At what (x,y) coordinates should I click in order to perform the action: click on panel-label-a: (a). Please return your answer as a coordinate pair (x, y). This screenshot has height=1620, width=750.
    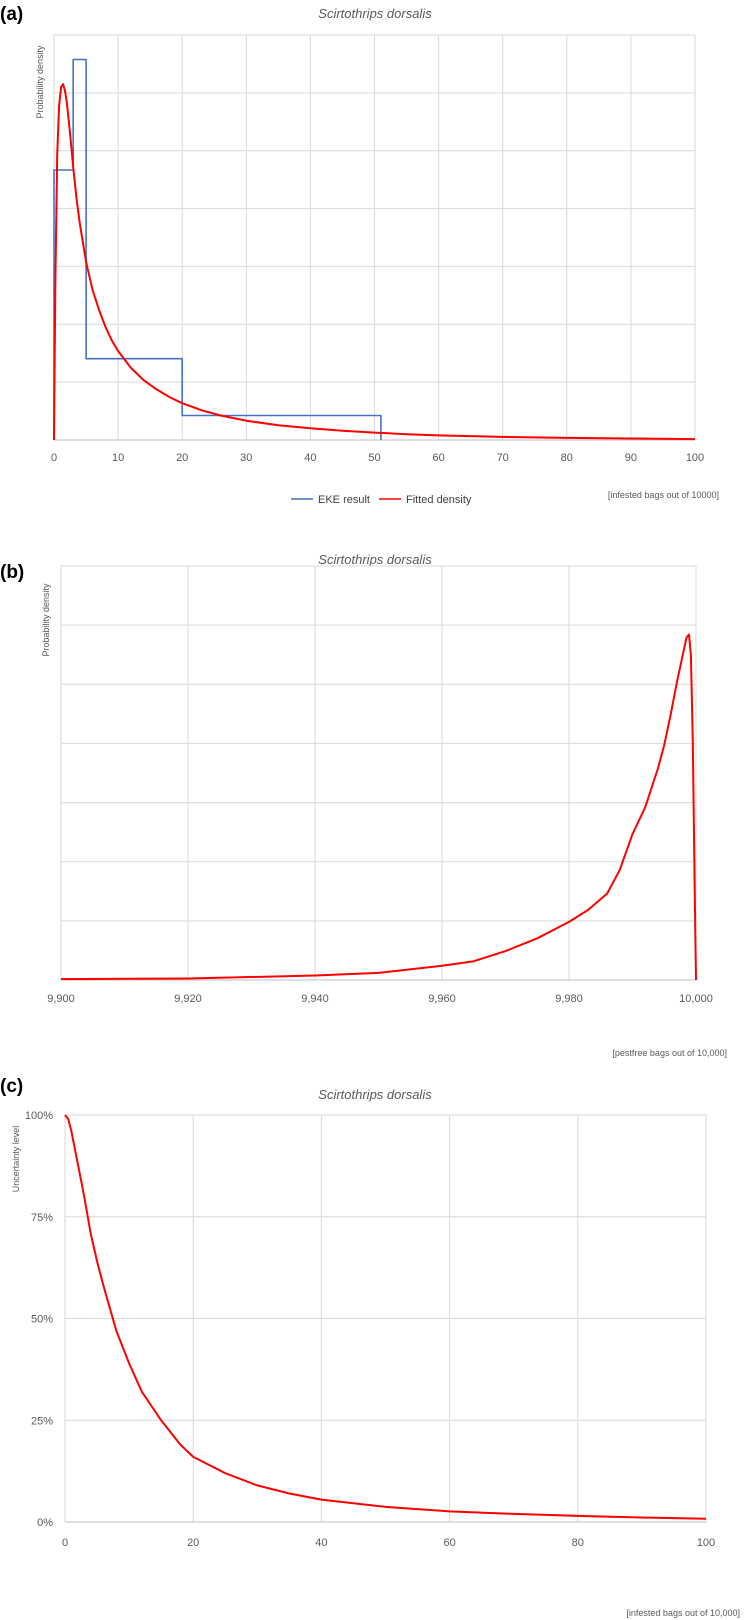
    Looking at the image, I should click on (11, 14).